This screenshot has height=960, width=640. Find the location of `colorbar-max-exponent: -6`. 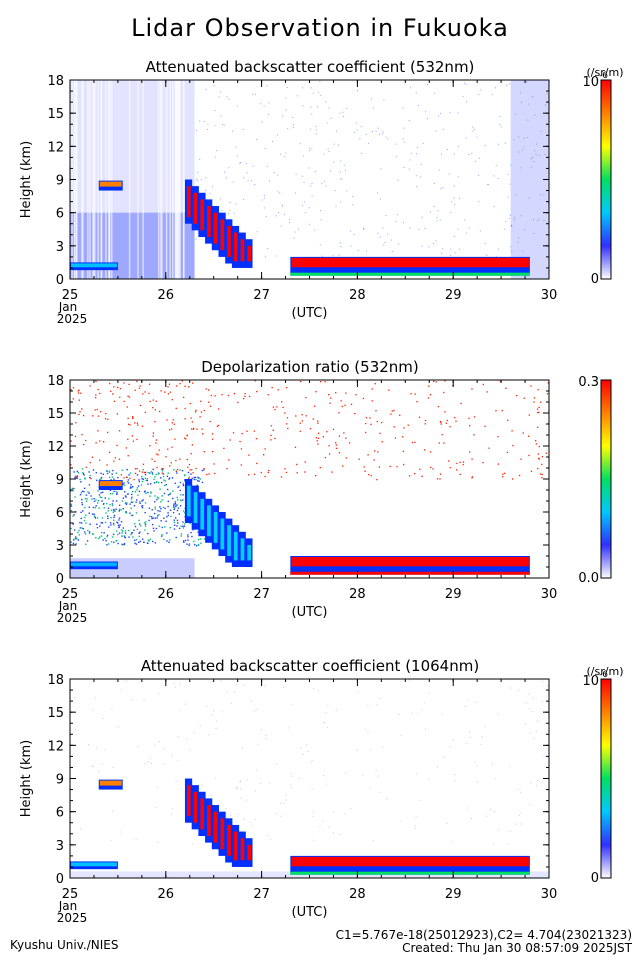

colorbar-max-exponent: -6 is located at coordinates (603, 675).